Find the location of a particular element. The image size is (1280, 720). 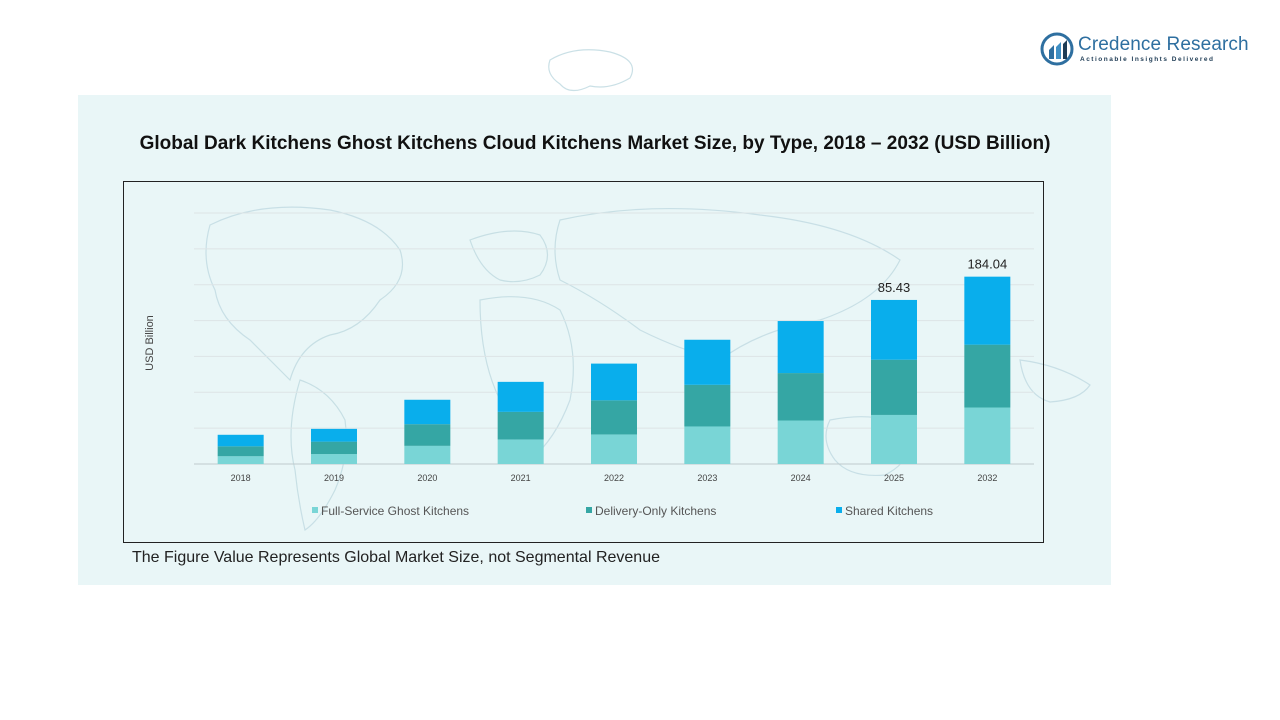

data-label: 184.04 is located at coordinates (987, 264).